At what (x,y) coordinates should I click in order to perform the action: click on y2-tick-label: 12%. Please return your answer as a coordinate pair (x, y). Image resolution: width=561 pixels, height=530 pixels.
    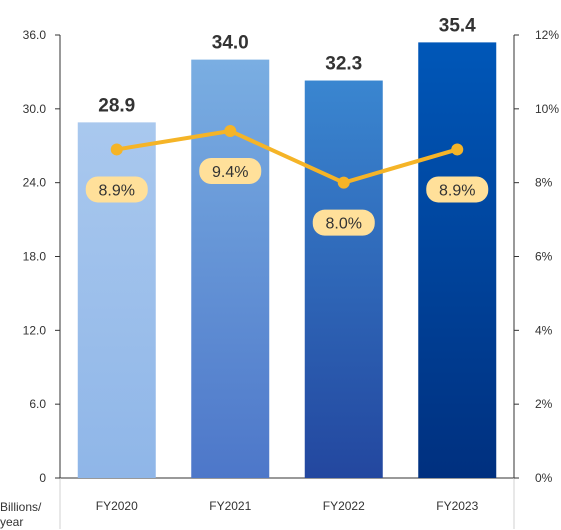
    Looking at the image, I should click on (547, 35).